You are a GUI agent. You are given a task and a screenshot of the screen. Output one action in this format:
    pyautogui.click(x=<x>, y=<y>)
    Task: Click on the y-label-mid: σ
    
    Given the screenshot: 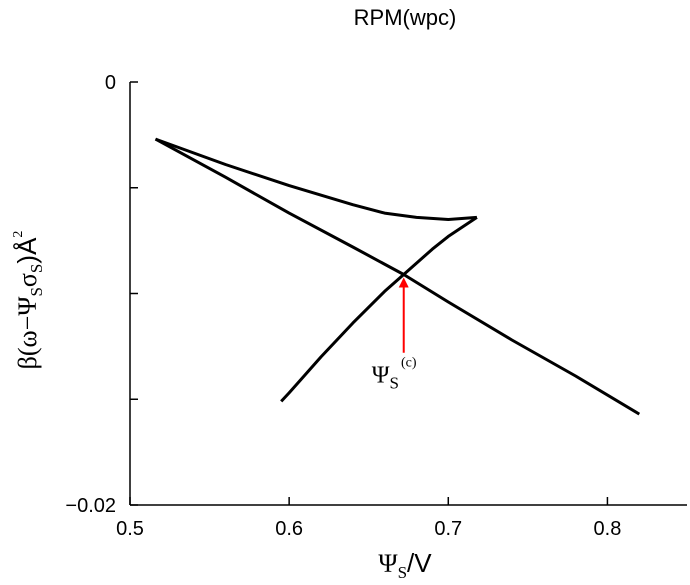 What is the action you would take?
    pyautogui.click(x=27, y=280)
    